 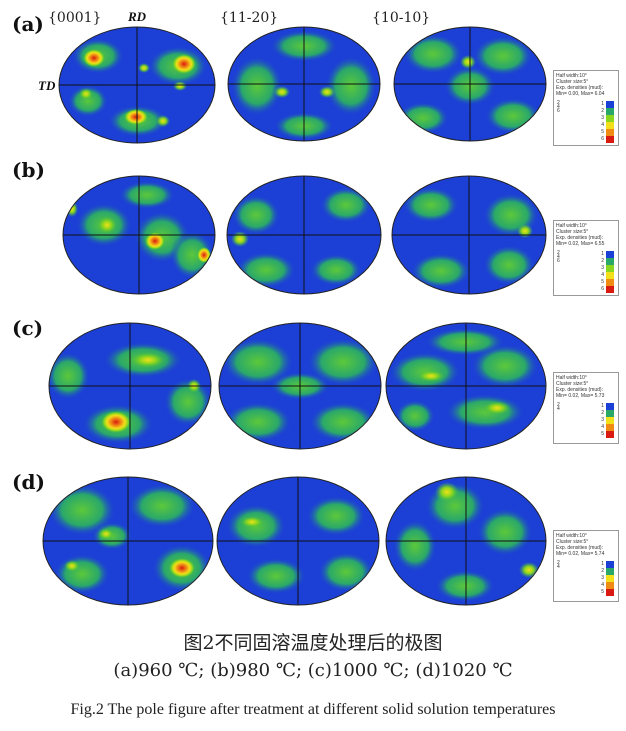 I want to click on axis-label-td: TD, so click(x=47, y=85).